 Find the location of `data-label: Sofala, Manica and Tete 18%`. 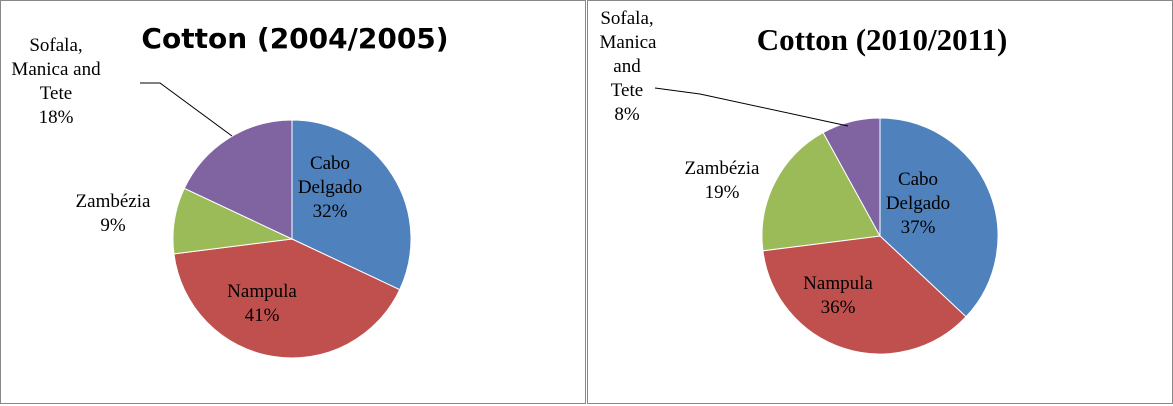

data-label: Sofala, Manica and Tete 18% is located at coordinates (56, 82).